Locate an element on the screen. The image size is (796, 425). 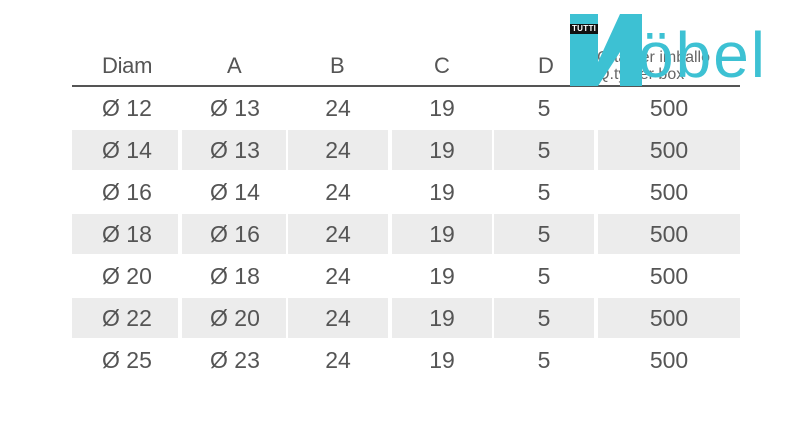
cell-a: Ø 20 is located at coordinates (234, 318).